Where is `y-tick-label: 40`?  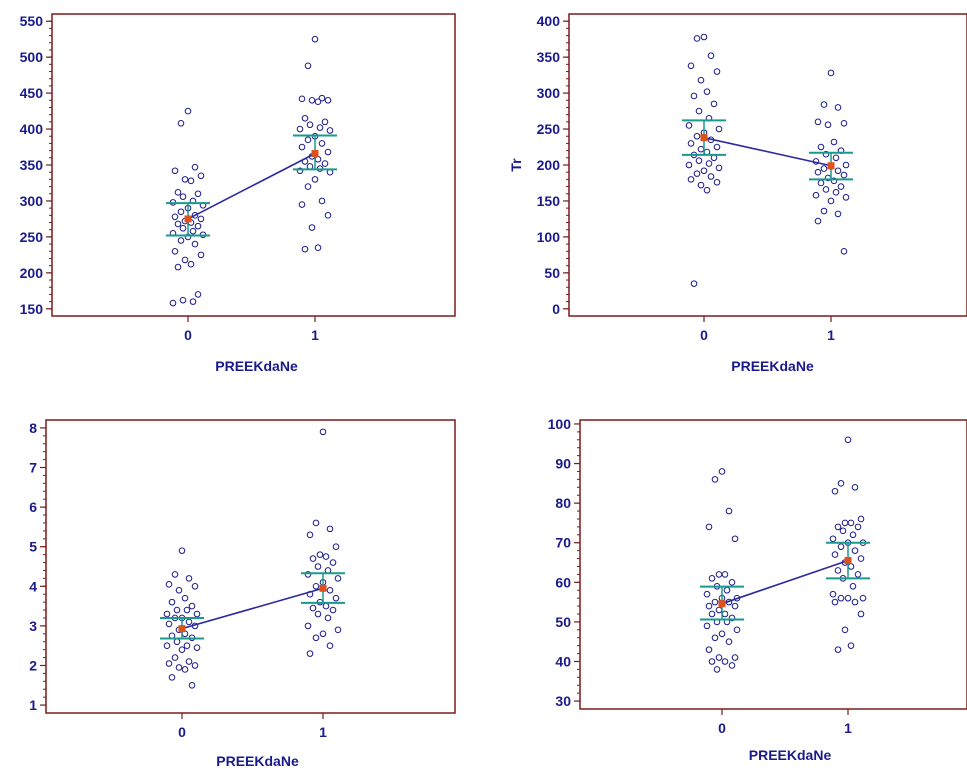 y-tick-label: 40 is located at coordinates (563, 661).